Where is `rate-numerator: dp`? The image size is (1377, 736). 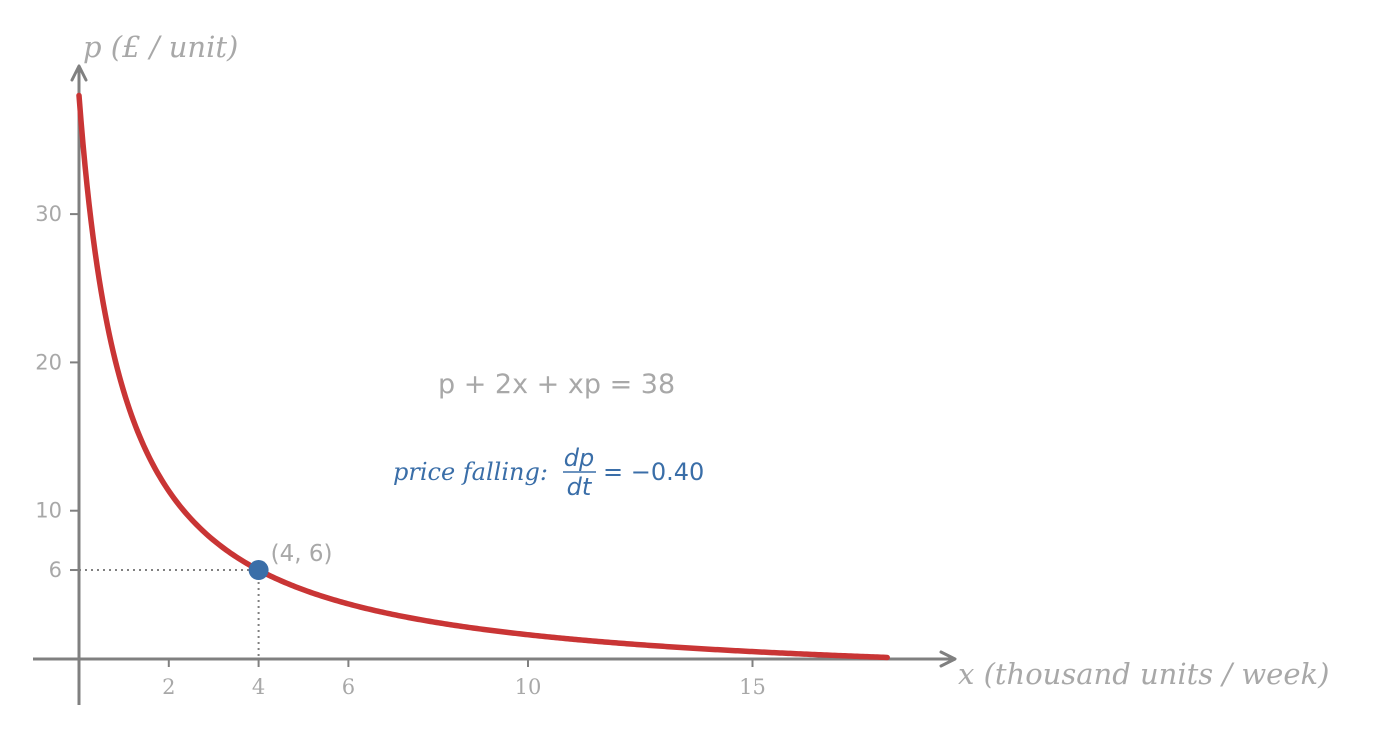
rate-numerator: dp is located at coordinates (579, 458).